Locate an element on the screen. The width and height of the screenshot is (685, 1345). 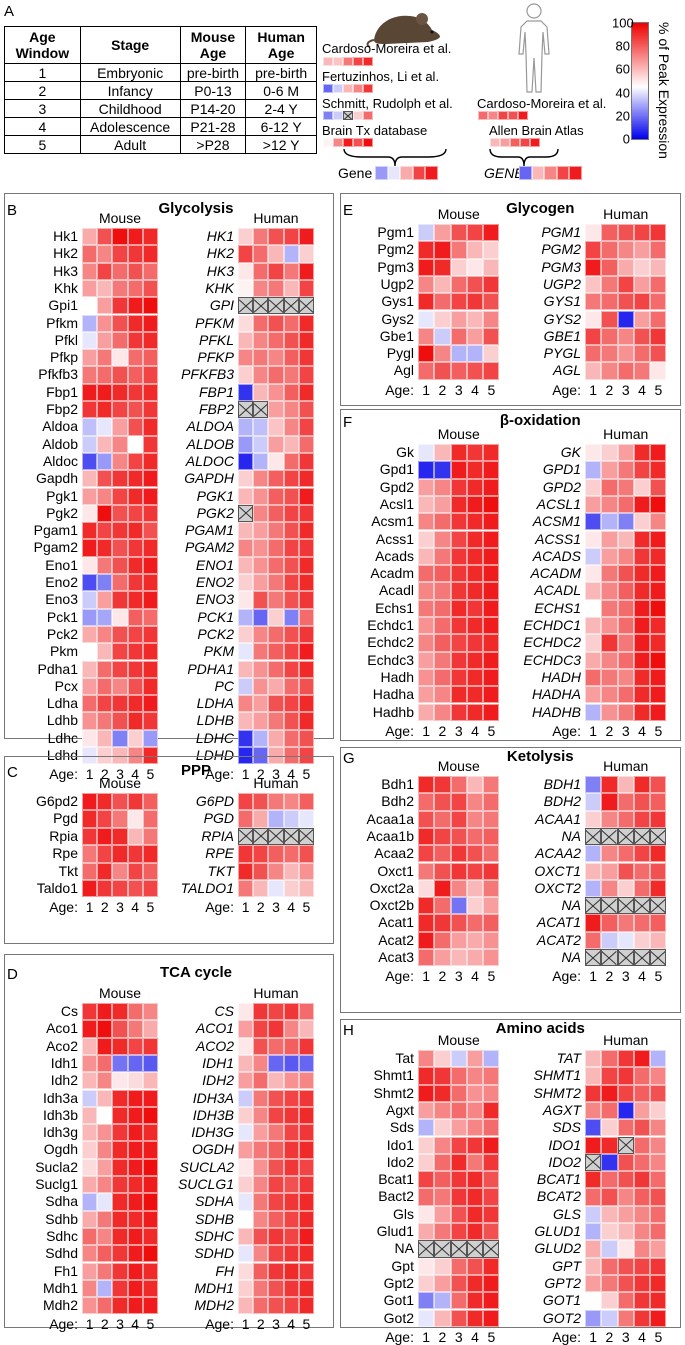
mouse-gene-label: Fbp2 is located at coordinates (62, 409).